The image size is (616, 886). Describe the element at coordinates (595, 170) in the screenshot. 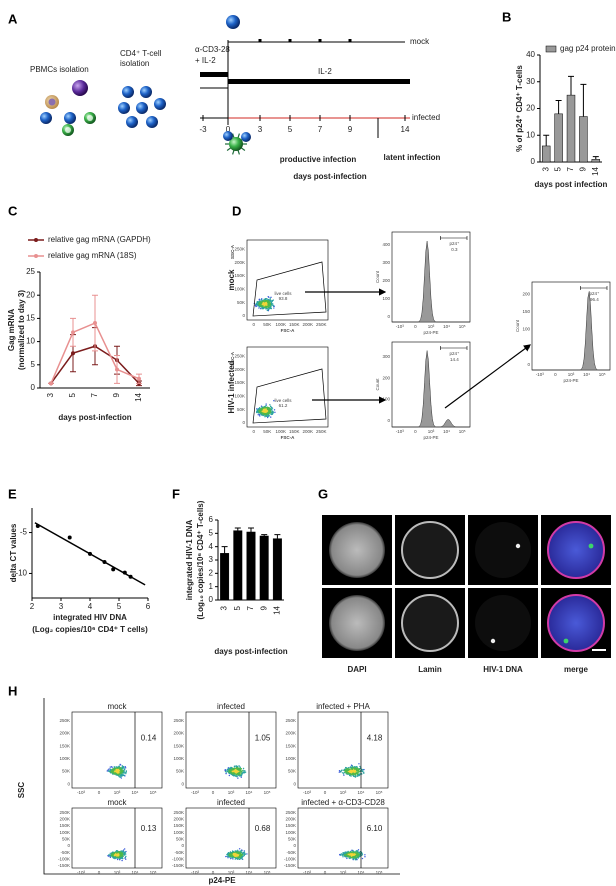

I see `x-tick-label: 14` at that location.